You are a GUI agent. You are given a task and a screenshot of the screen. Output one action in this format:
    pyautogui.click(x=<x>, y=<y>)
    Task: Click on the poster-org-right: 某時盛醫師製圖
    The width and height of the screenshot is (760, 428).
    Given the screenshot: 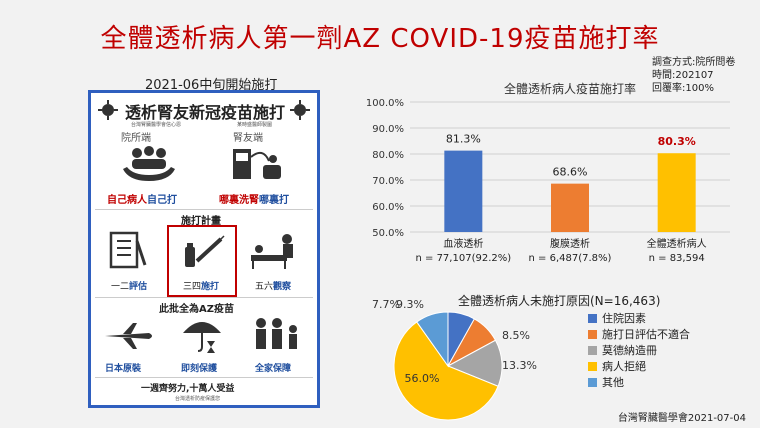 What is the action you would take?
    pyautogui.click(x=255, y=125)
    